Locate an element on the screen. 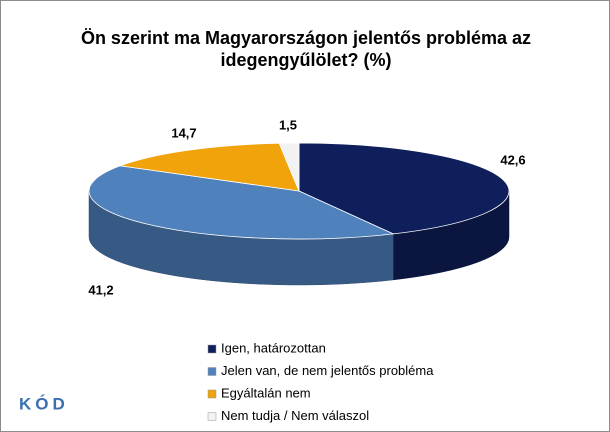 Image resolution: width=610 pixels, height=432 pixels. data-label: 14,7 is located at coordinates (183, 132).